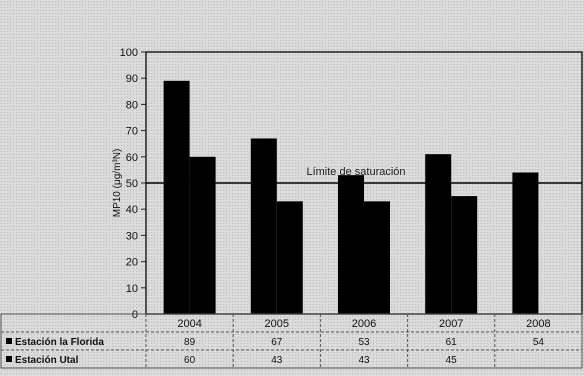 The height and width of the screenshot is (376, 584). Describe the element at coordinates (176, 197) in the screenshot. I see `bar-la-florida-2004` at that location.